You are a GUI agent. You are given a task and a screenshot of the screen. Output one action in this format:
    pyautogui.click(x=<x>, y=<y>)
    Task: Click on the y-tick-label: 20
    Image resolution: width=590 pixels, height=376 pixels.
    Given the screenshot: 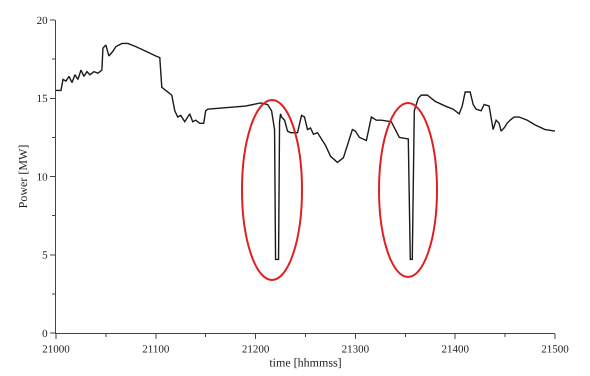 What is the action you would take?
    pyautogui.click(x=42, y=20)
    